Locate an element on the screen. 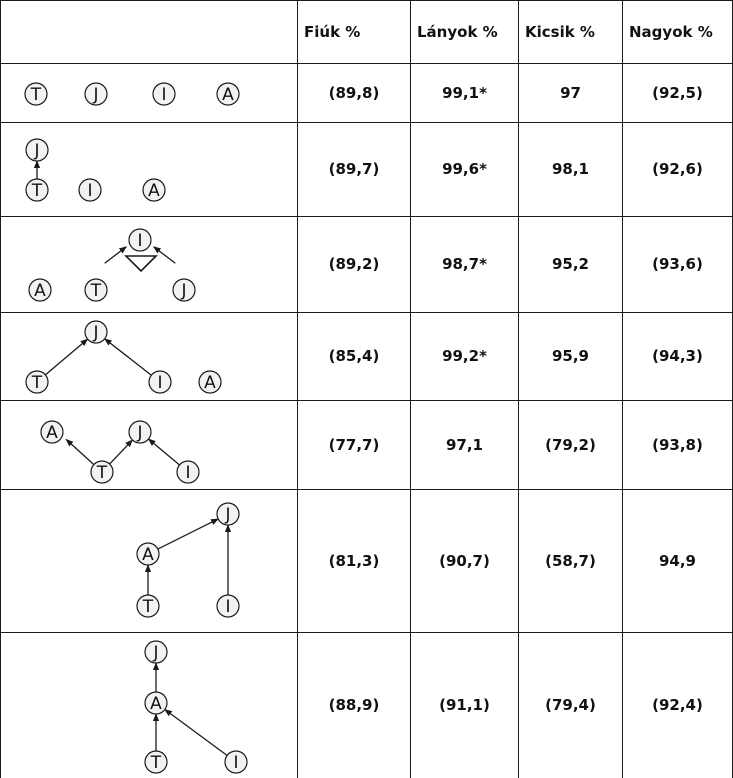  cell-r6-lanyok: (90,7) is located at coordinates (464, 560).